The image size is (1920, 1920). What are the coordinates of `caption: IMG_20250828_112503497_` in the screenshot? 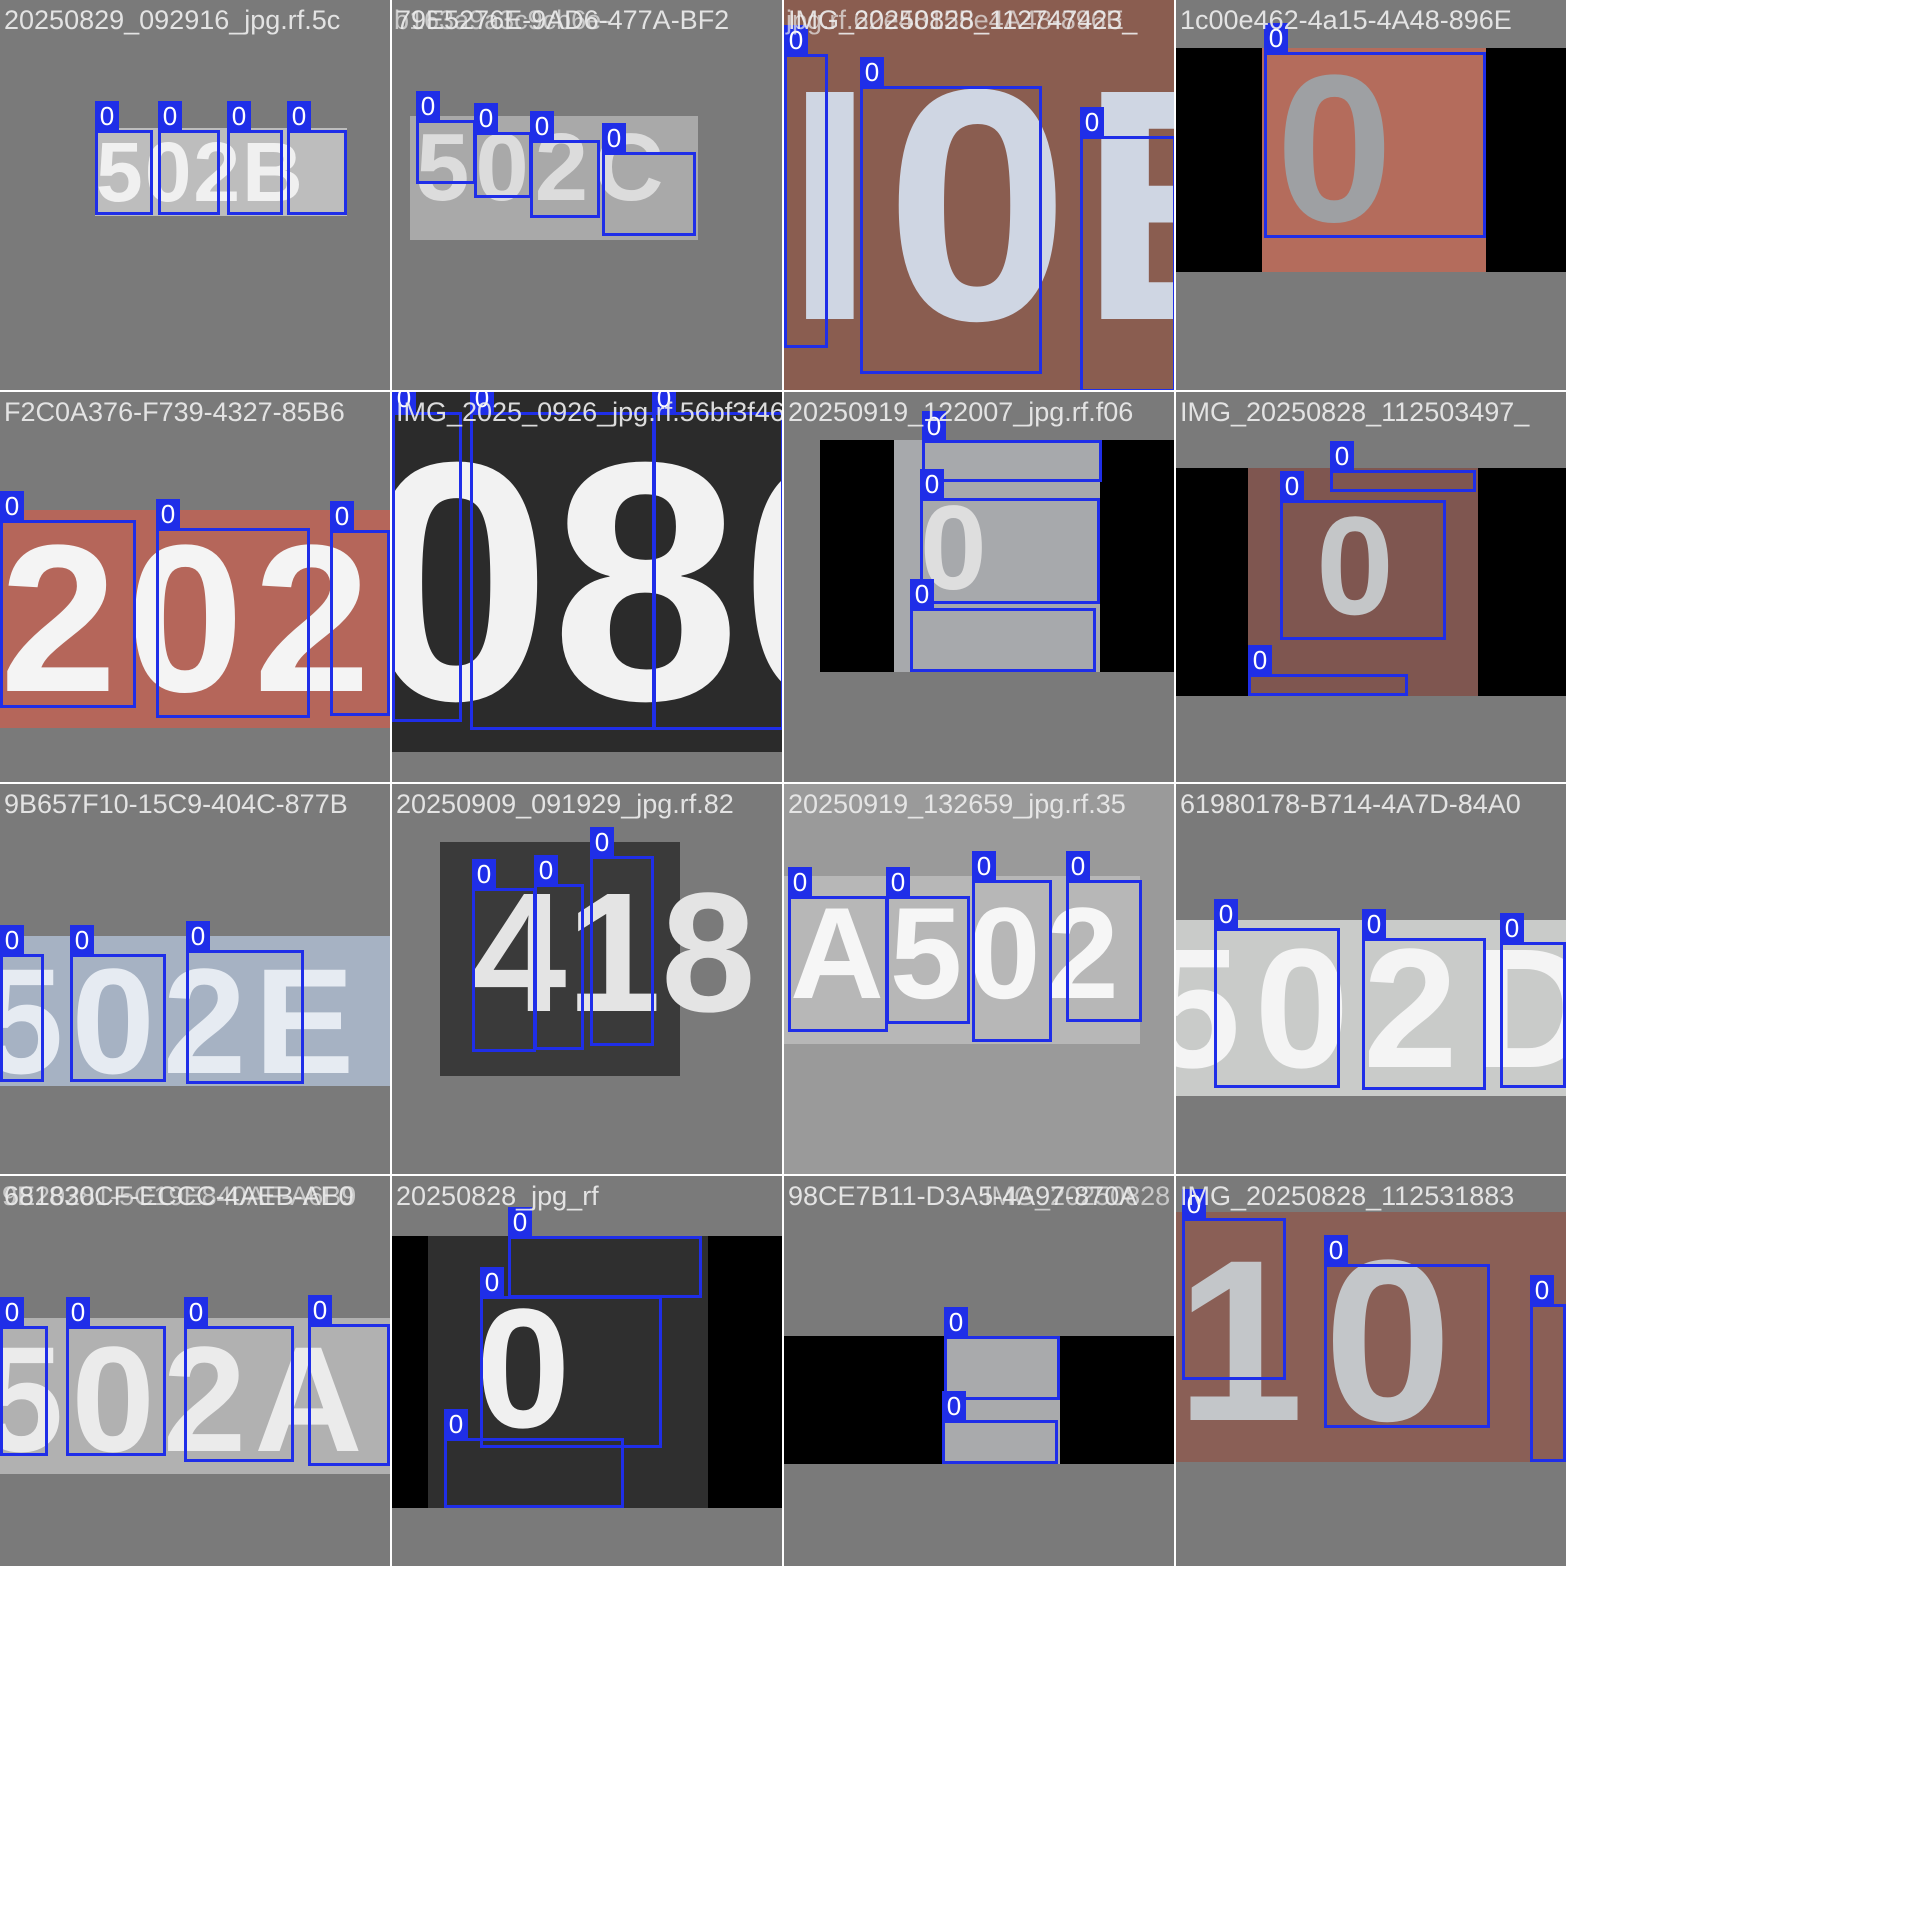 It's located at (1355, 412).